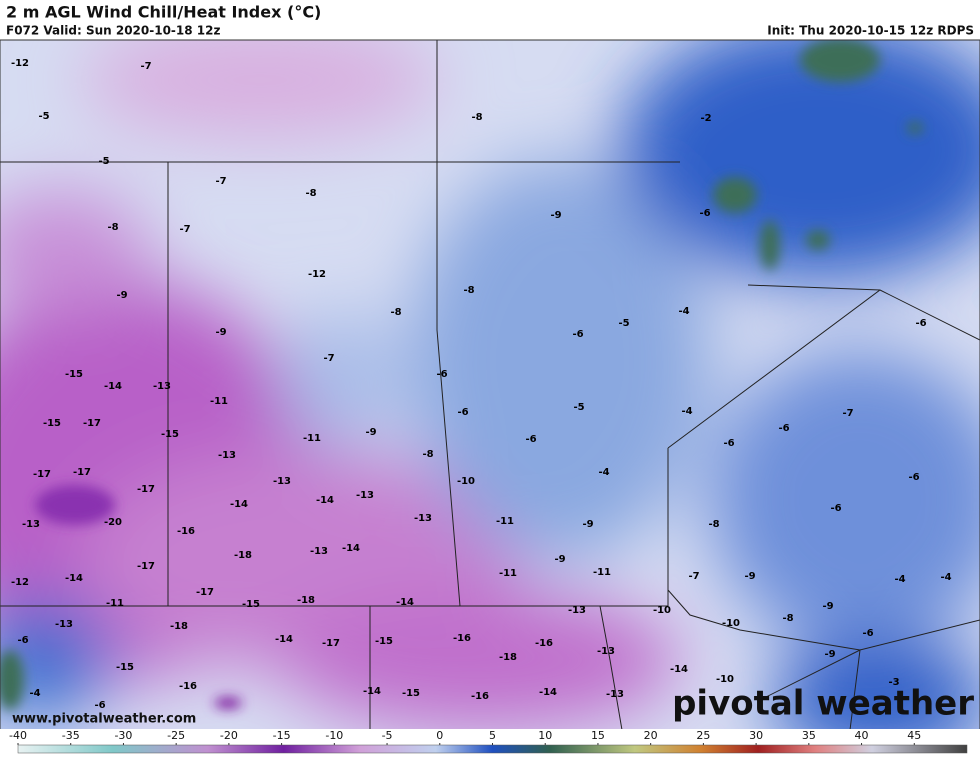 The image size is (980, 757). What do you see at coordinates (163, 12) in the screenshot?
I see `map-title: 2 m AGL Wind Chill/Heat Index (°C)` at bounding box center [163, 12].